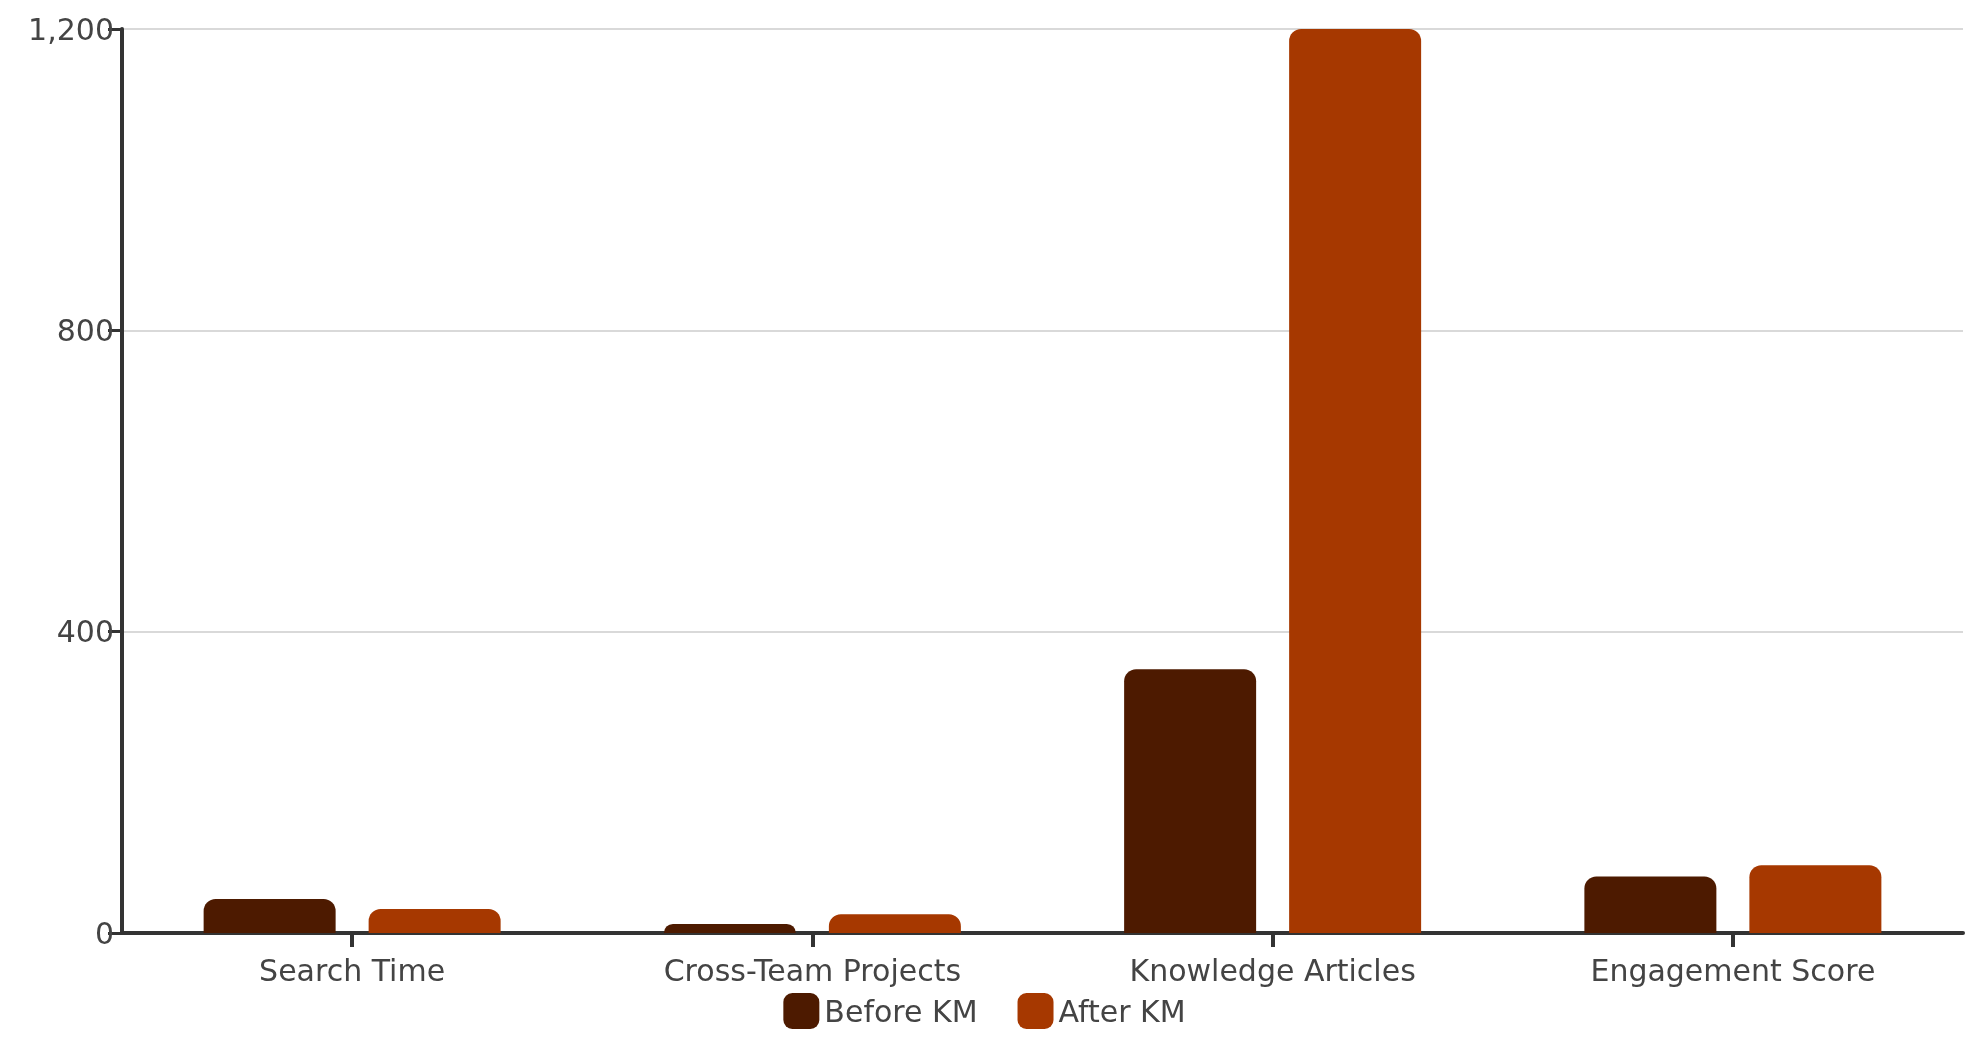 This screenshot has height=1038, width=1969. What do you see at coordinates (85, 632) in the screenshot?
I see `y-tick-label: 400` at bounding box center [85, 632].